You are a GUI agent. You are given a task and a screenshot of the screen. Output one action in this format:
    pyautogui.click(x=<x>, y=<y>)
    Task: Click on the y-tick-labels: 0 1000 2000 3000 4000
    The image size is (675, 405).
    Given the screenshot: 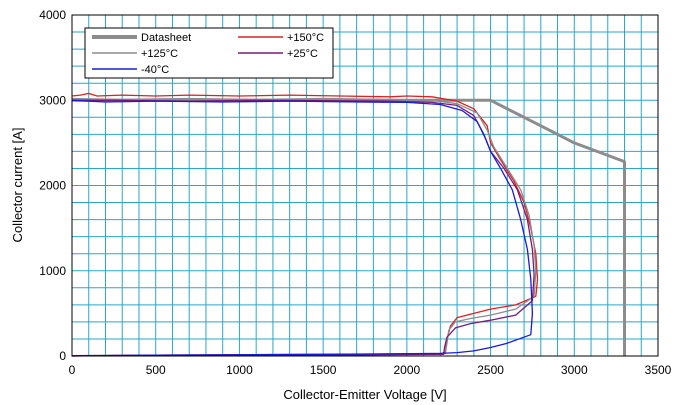 What is the action you would take?
    pyautogui.click(x=52, y=185)
    